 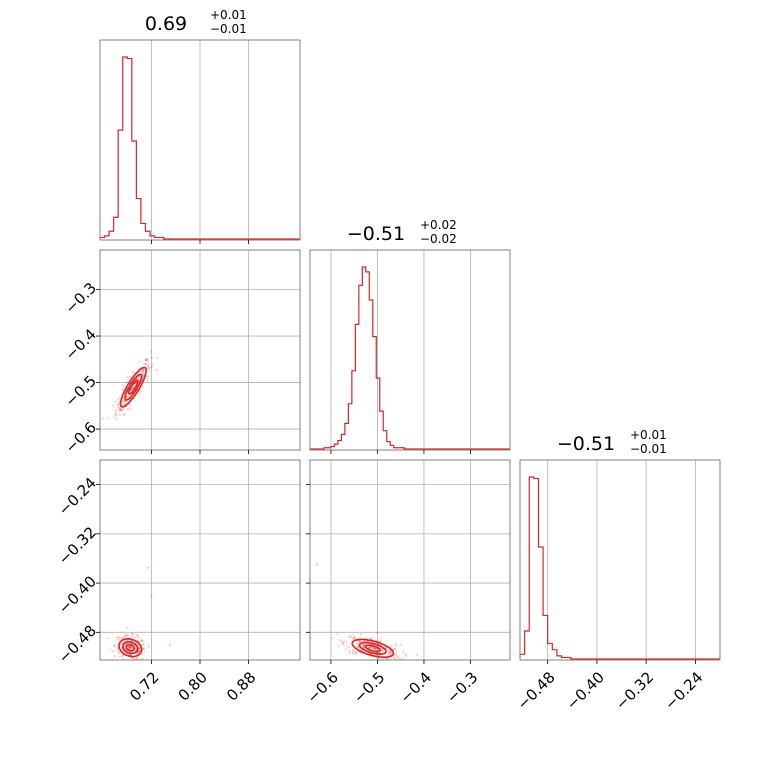 I want to click on panel-frame, so click(x=620, y=560).